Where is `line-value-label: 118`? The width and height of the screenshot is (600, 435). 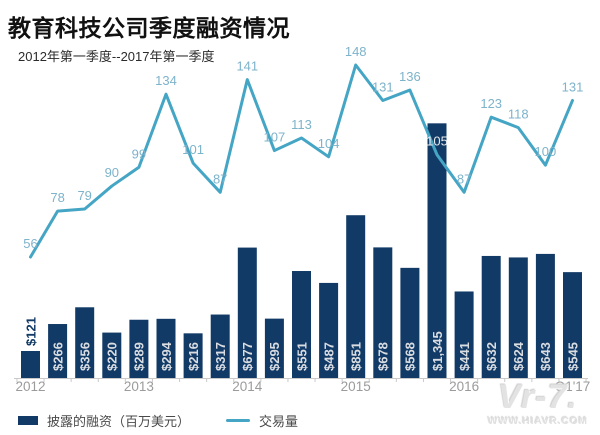 line-value-label: 118 is located at coordinates (518, 114).